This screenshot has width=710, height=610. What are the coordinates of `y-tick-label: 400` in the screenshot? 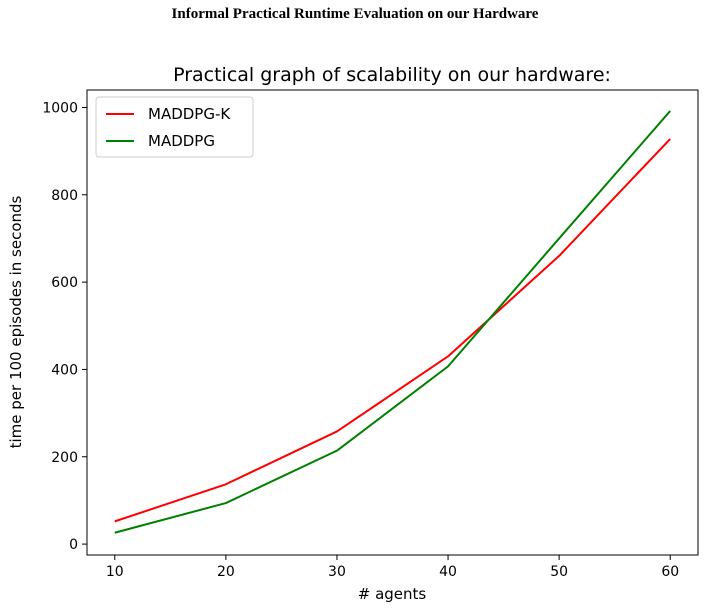 It's located at (64, 370).